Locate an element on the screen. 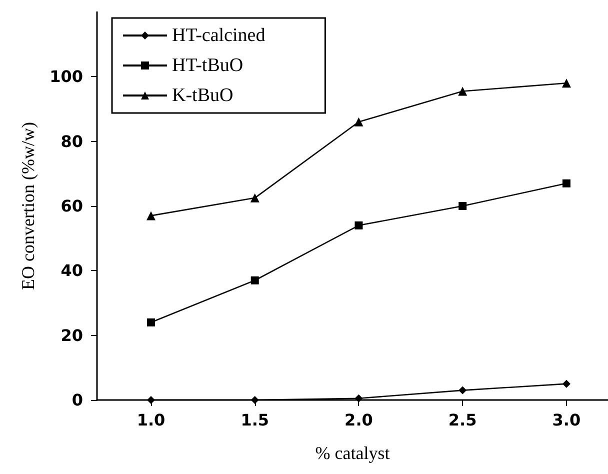  y-tick-label: 60 is located at coordinates (71, 206).